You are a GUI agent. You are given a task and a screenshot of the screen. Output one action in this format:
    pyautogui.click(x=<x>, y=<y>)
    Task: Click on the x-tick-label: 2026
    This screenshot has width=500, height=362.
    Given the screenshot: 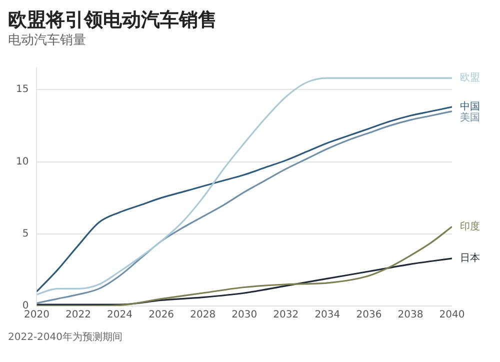 What is the action you would take?
    pyautogui.click(x=161, y=315)
    